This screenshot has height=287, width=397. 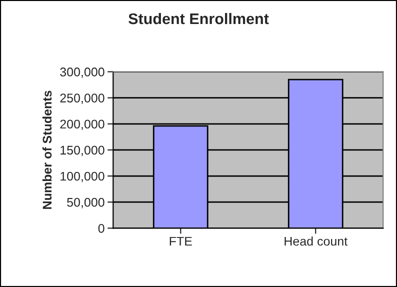 What do you see at coordinates (82, 177) in the screenshot?
I see `y-tick-label: 100,000` at bounding box center [82, 177].